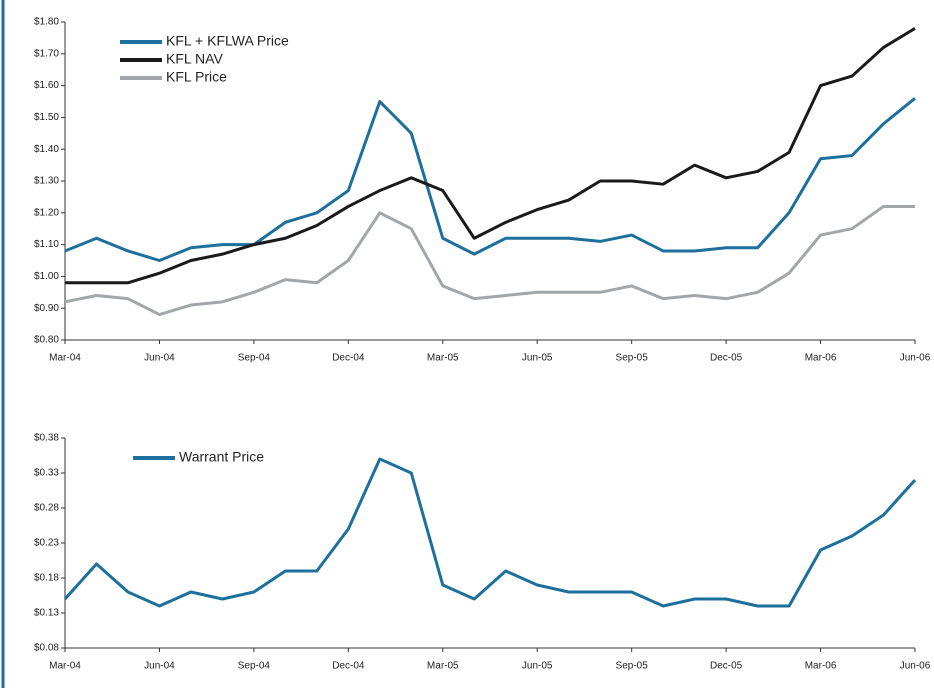  I want to click on y-tick-label: $0.18, so click(46, 578).